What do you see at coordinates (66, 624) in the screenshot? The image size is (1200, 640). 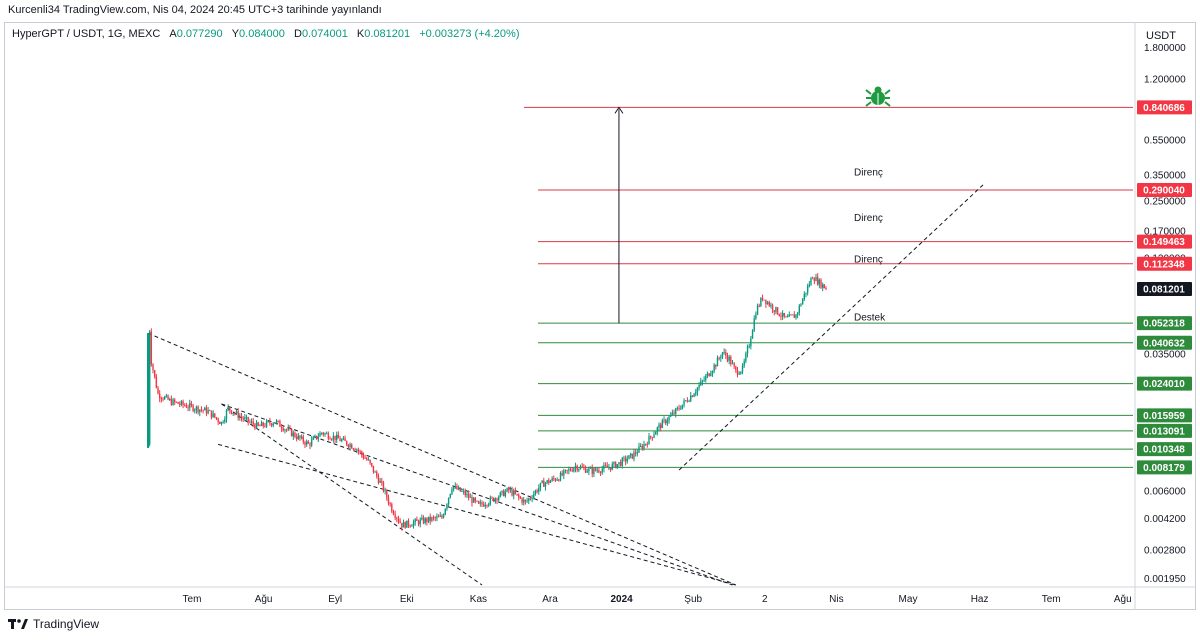 I see `footer-brand: TradingView` at bounding box center [66, 624].